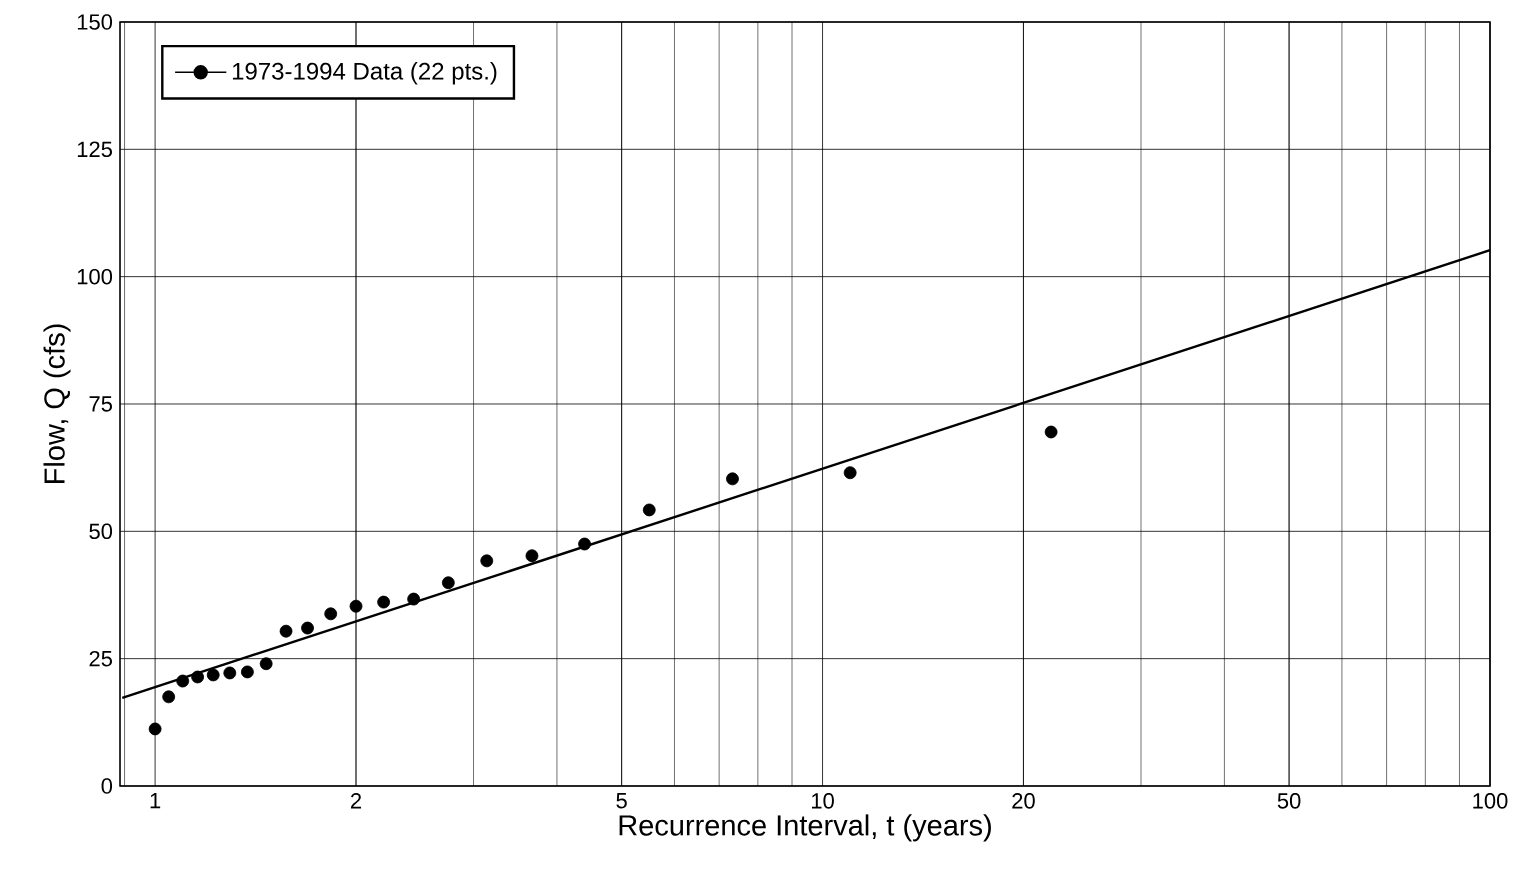  I want to click on x-tick-label: 1, so click(155, 801).